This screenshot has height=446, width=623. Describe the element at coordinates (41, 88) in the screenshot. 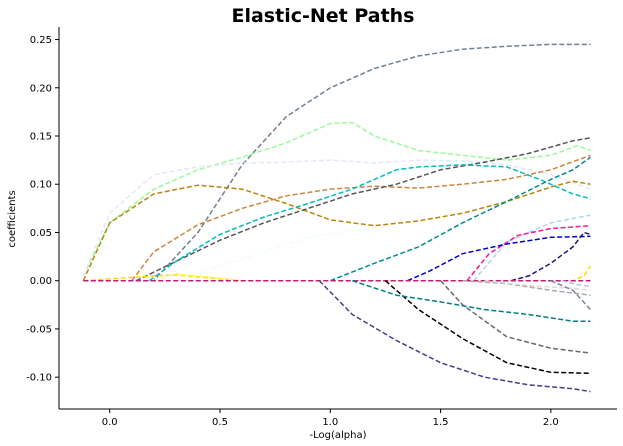

I see `y-tick-label: 0.20` at that location.